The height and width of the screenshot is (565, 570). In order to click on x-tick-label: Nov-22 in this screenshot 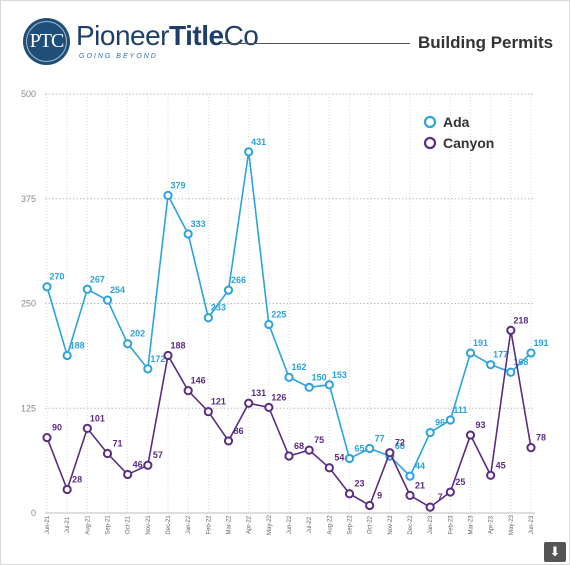, I will do `click(391, 525)`.